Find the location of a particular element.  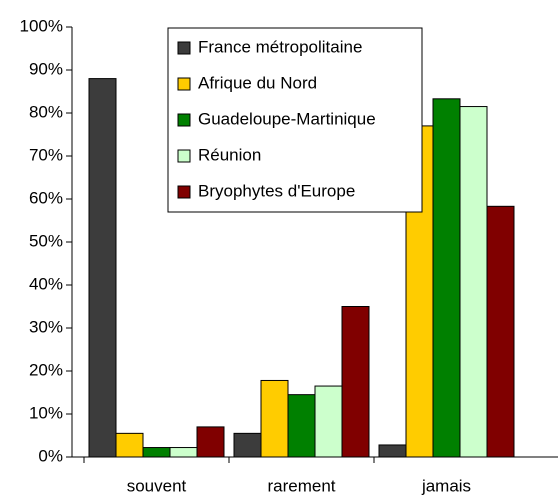

y-tick-label: 20% is located at coordinates (46, 369).